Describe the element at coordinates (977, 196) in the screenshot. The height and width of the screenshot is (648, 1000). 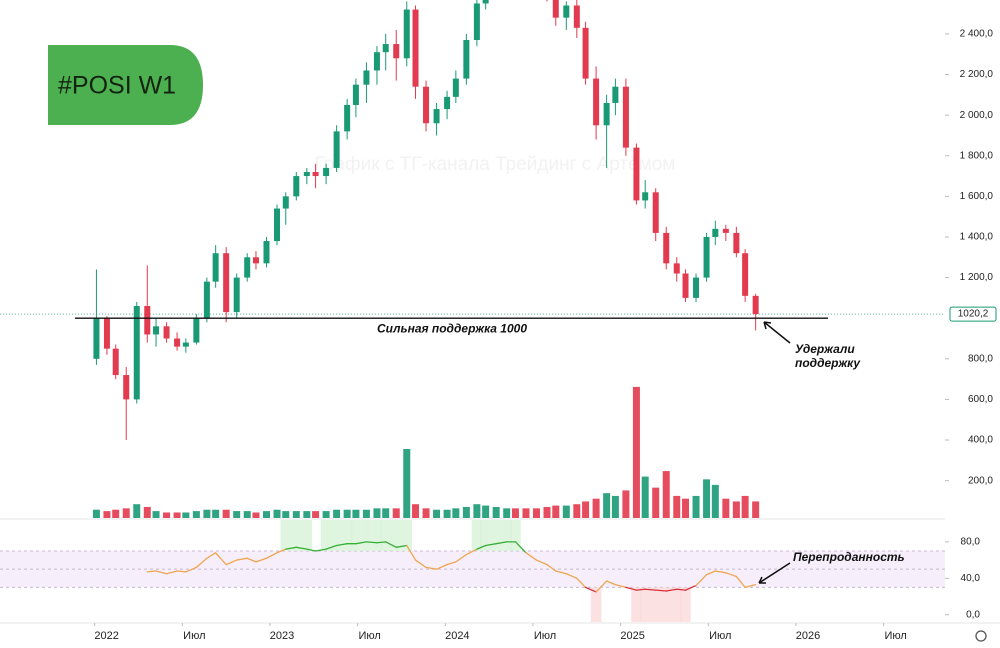
I see `y-tick-label: 1 600,0` at that location.